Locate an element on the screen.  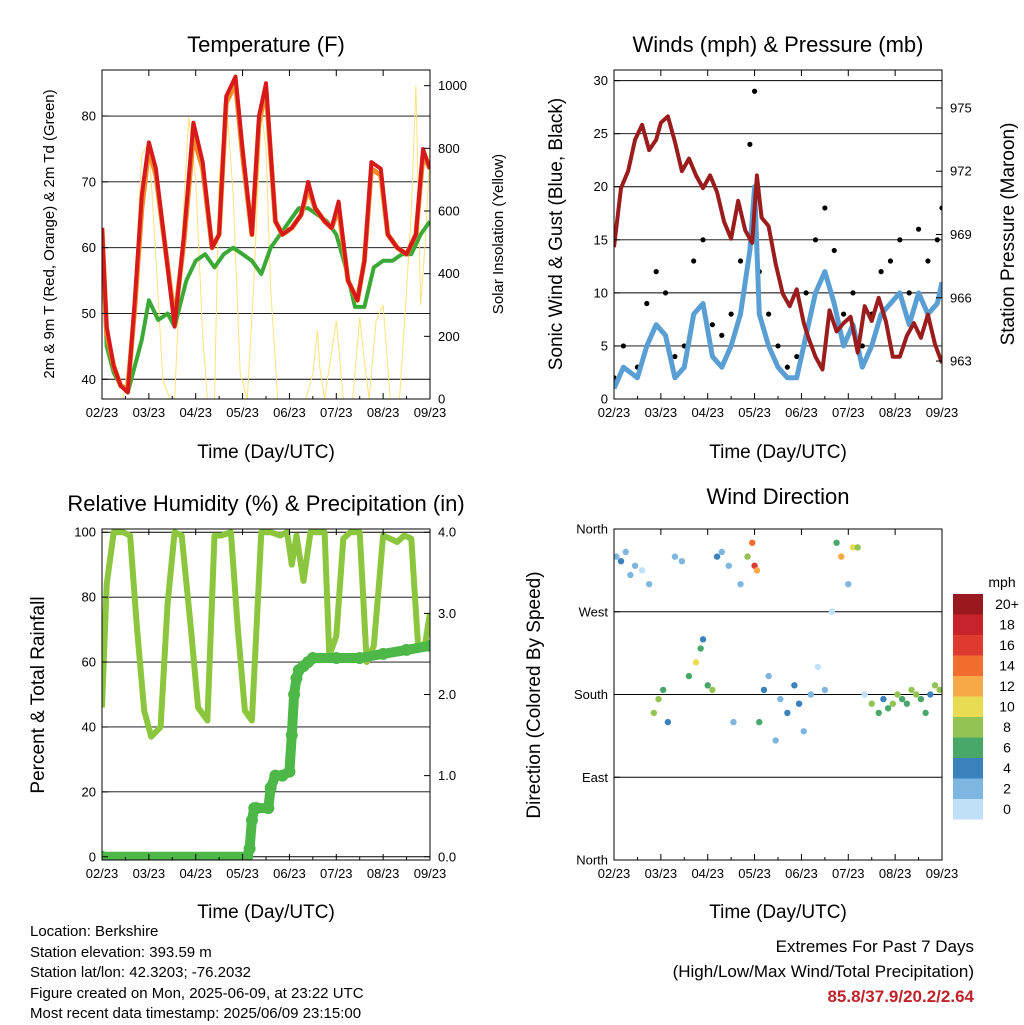
solar-insolation-line is located at coordinates (266, 242).